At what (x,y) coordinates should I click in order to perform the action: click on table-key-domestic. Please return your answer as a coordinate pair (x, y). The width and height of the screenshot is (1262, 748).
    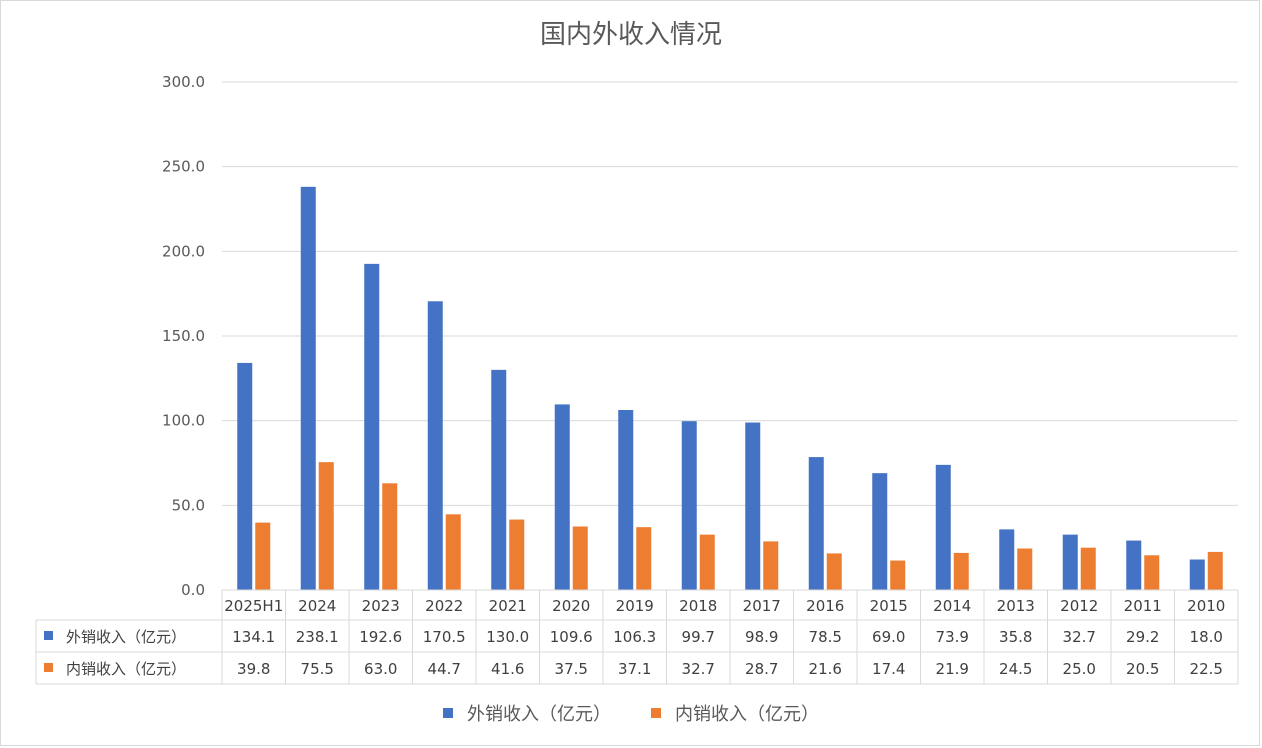
    Looking at the image, I should click on (48, 667).